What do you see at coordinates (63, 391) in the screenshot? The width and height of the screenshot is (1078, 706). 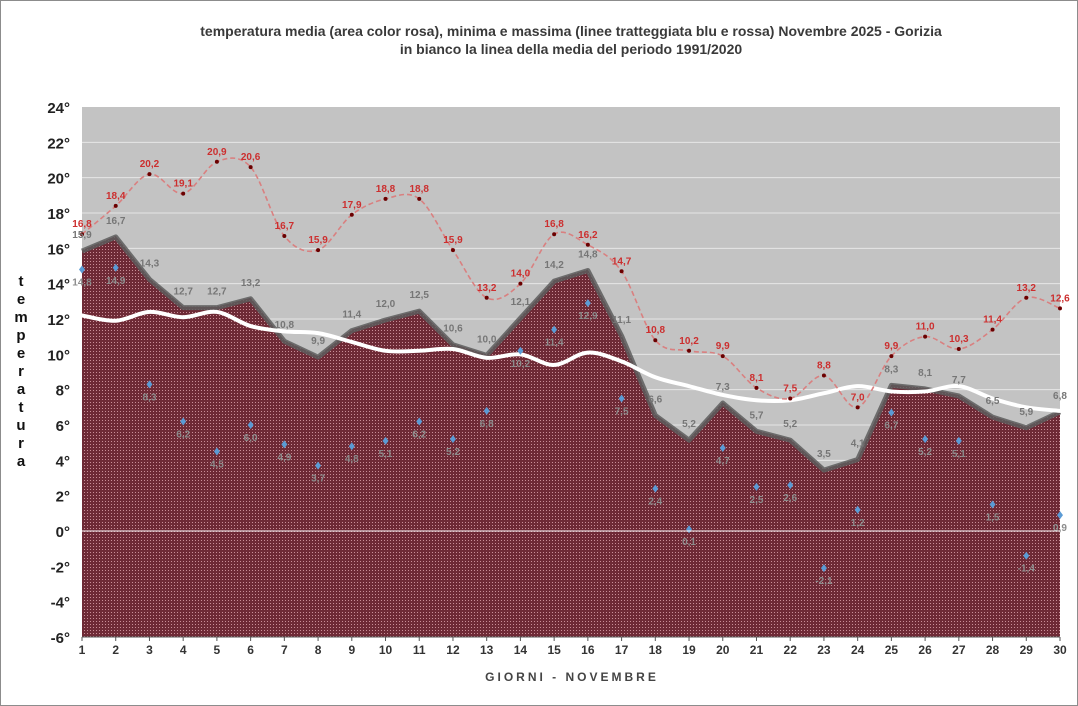 I see `y-tick-label: 8°` at bounding box center [63, 391].